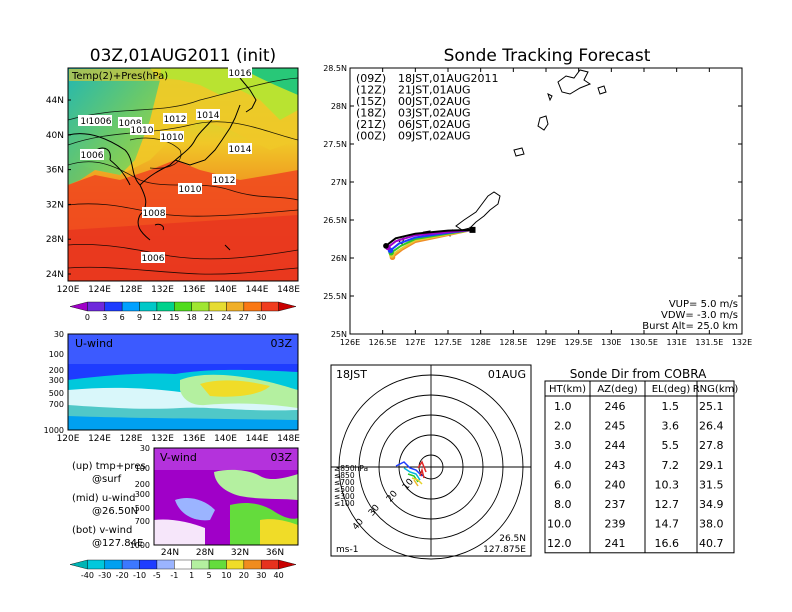 The width and height of the screenshot is (792, 612). What do you see at coordinates (115, 511) in the screenshot?
I see `note-mid-sub: @26.50N` at bounding box center [115, 511].